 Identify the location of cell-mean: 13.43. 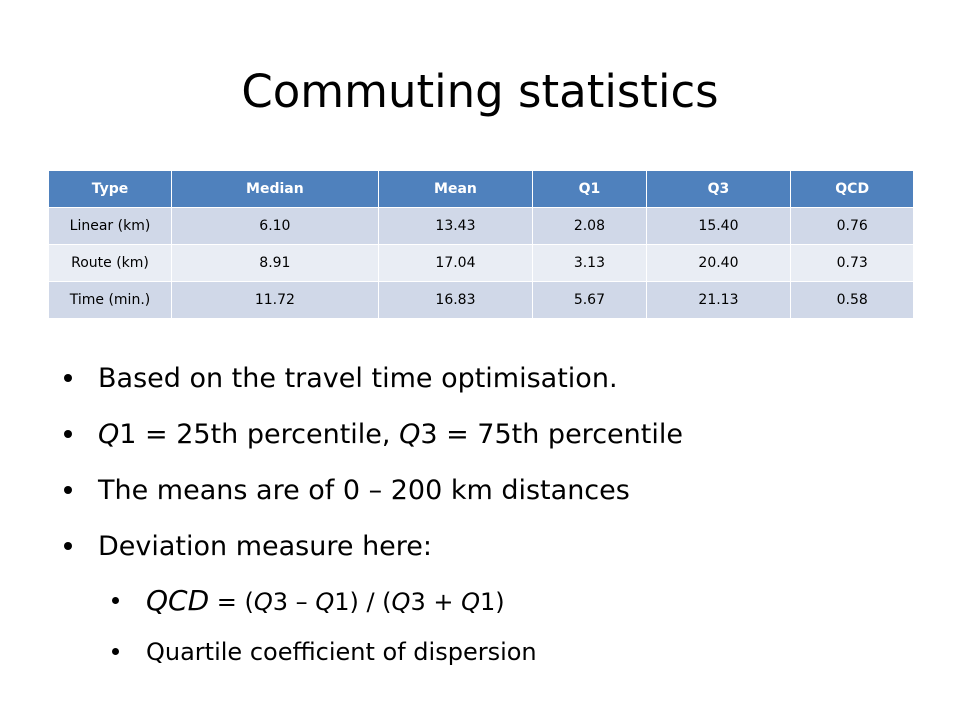
(455, 226).